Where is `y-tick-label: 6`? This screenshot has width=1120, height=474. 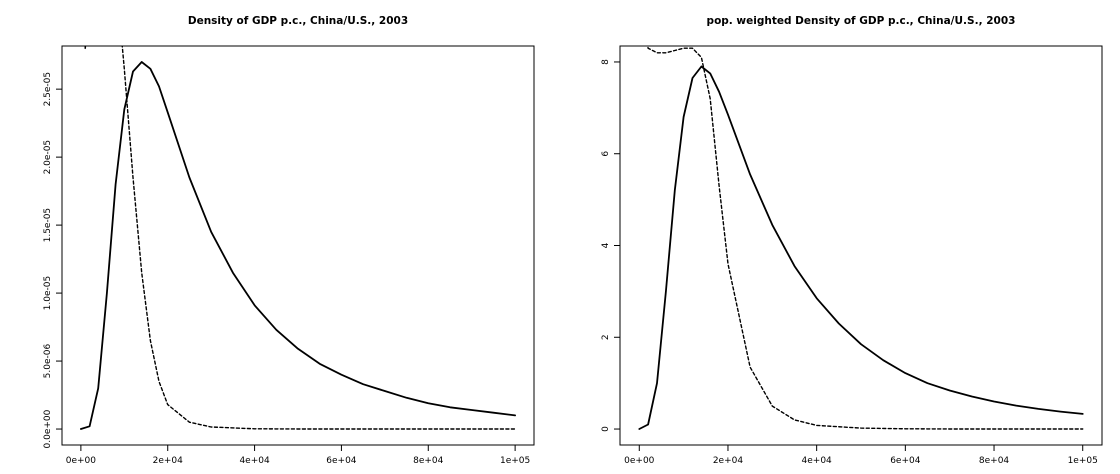
y-tick-label: 6 is located at coordinates (606, 154).